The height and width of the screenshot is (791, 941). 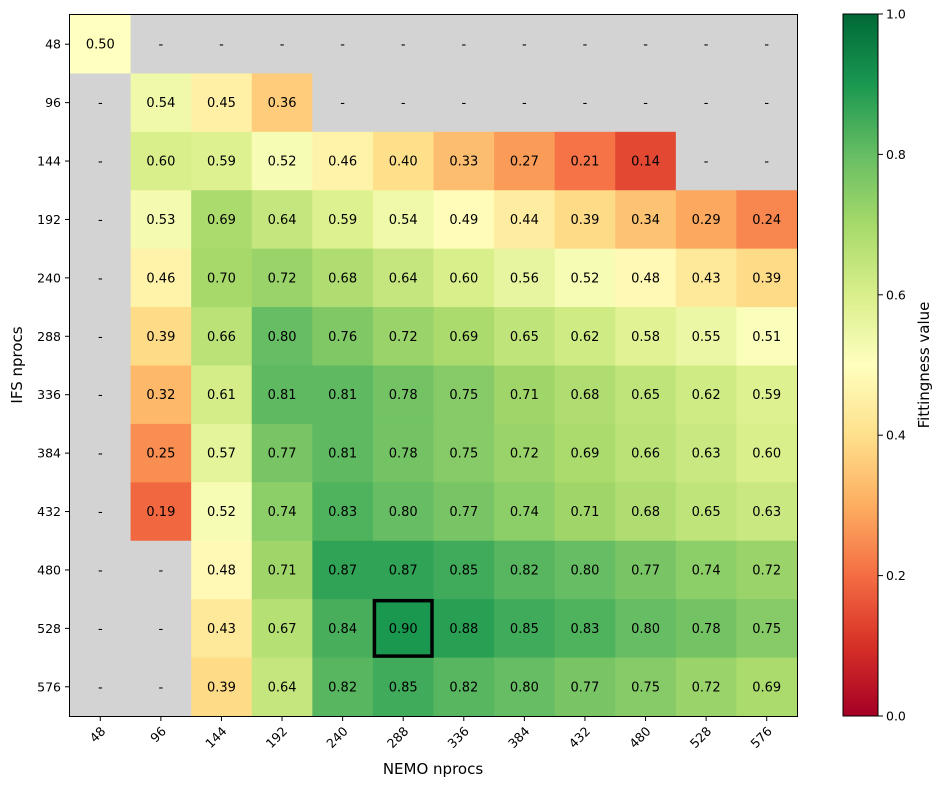 I want to click on colorbar-tick-label: 0.8, so click(x=896, y=154).